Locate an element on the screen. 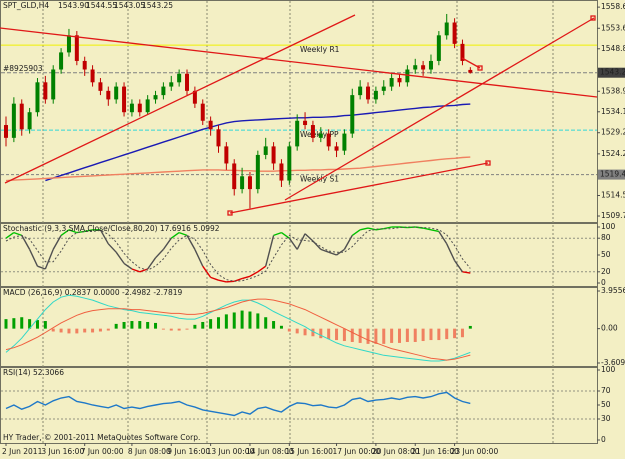  x-tick-label: 9 Jun 16:00 is located at coordinates (188, 451).